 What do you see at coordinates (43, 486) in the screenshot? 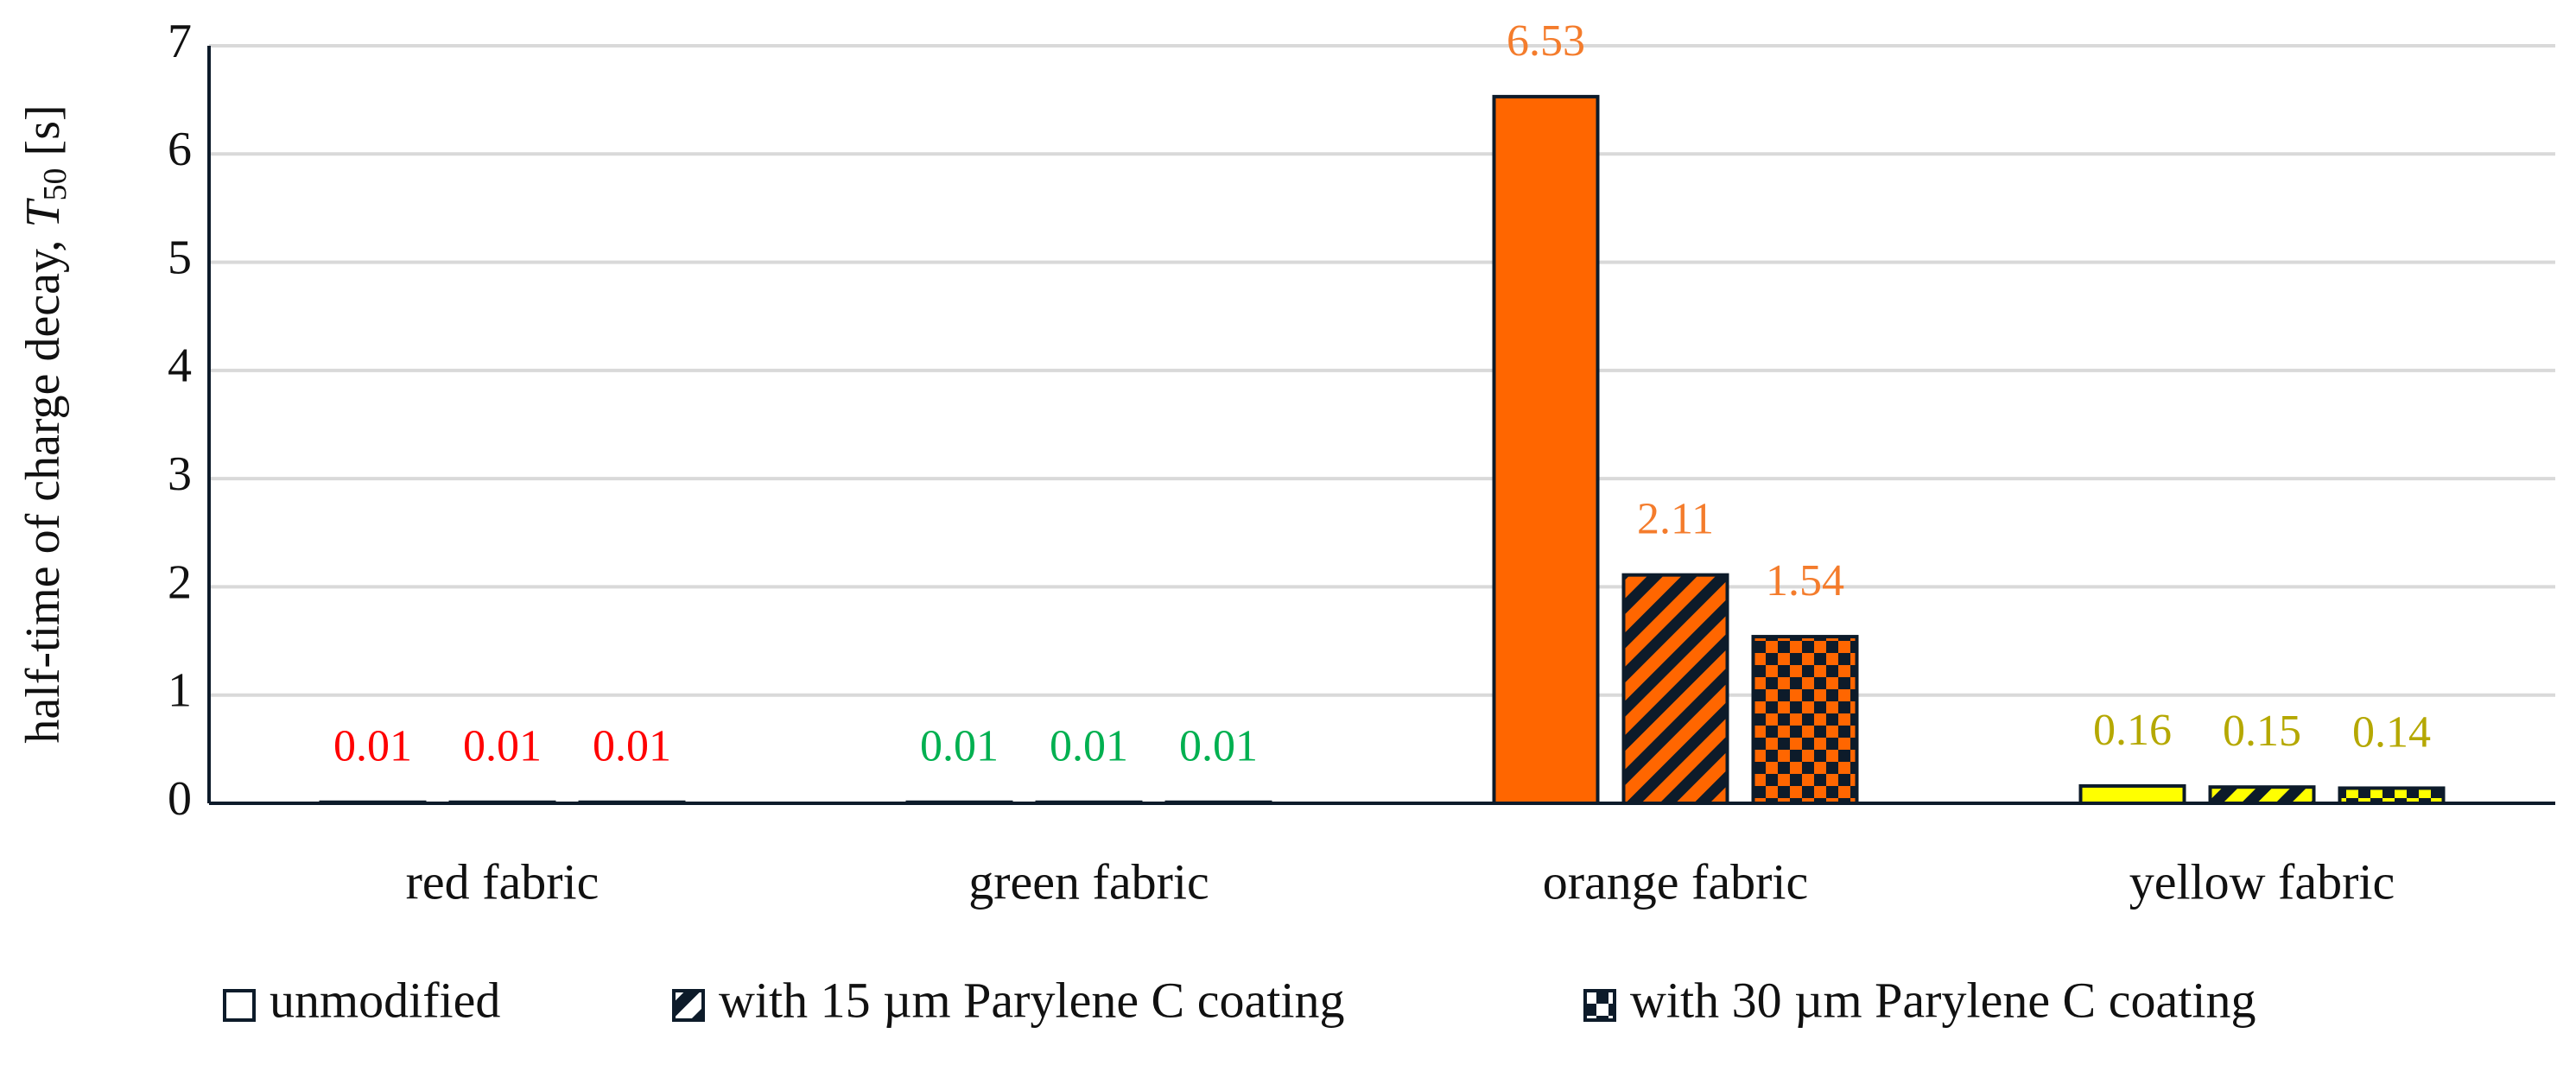
I see `y-label-text: half-time of charge decay,` at bounding box center [43, 486].